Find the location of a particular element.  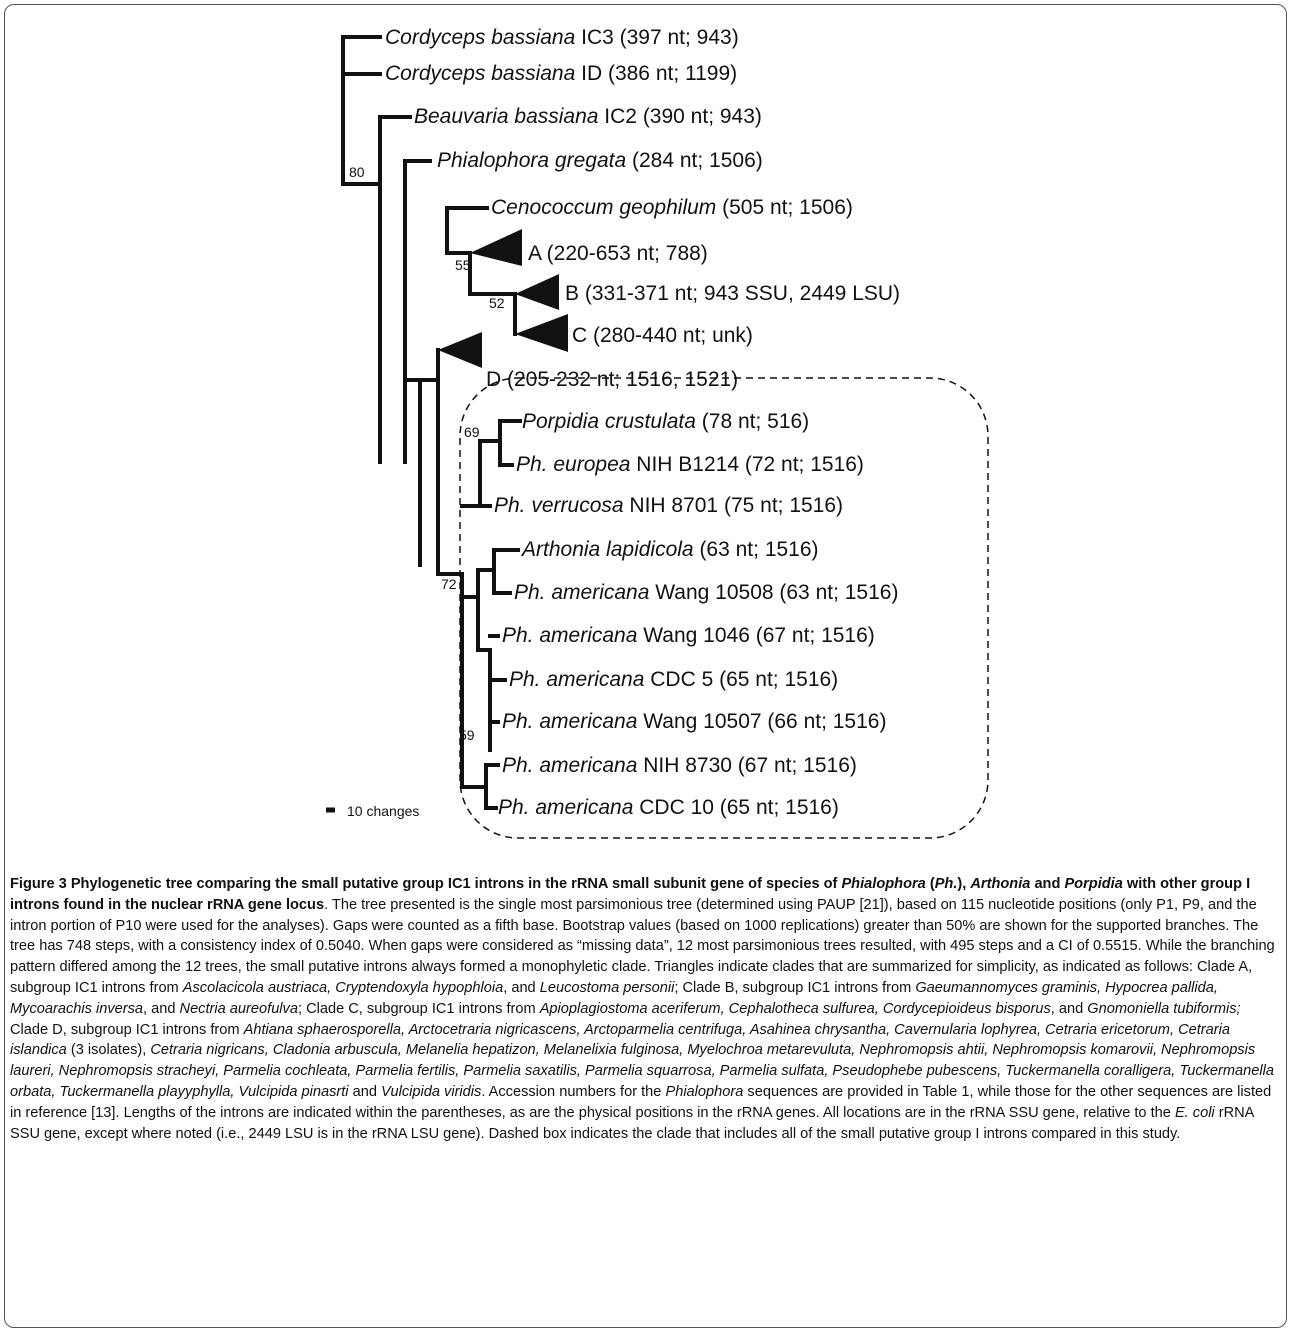

leaf-label-cb-id: Cordyceps bassiana ID (386 nt; 1199) is located at coordinates (561, 73).